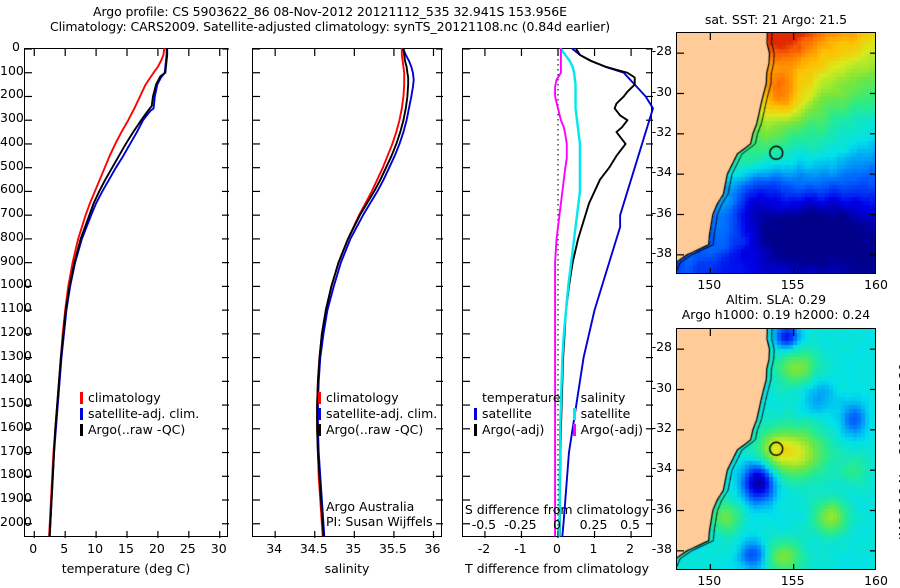 This screenshot has height=588, width=900. I want to click on legend-column: temperature satellite Argo(-adj), so click(517, 414).